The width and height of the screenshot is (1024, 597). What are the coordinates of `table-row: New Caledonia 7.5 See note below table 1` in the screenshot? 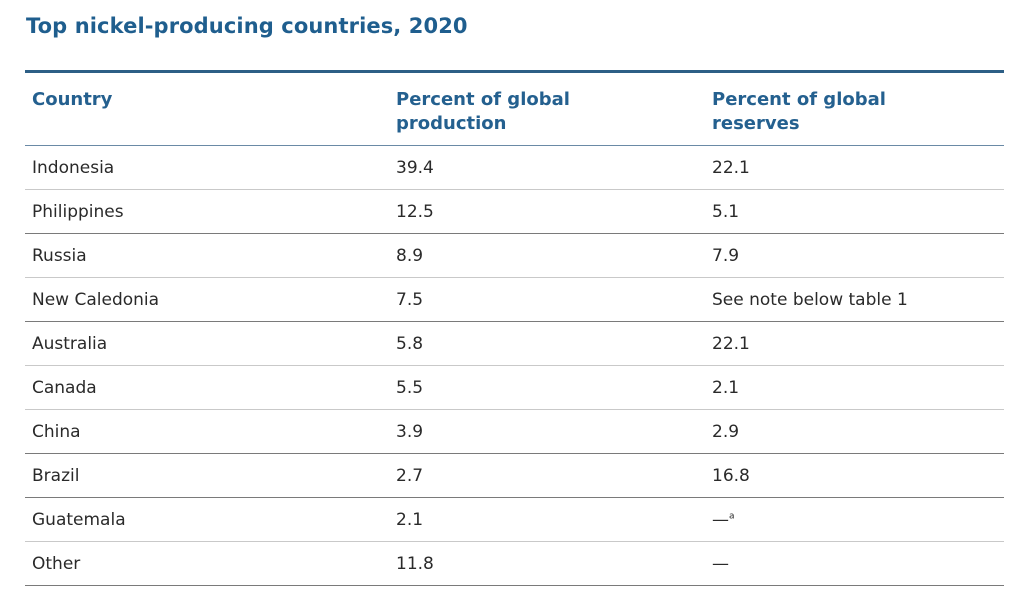 It's located at (514, 300).